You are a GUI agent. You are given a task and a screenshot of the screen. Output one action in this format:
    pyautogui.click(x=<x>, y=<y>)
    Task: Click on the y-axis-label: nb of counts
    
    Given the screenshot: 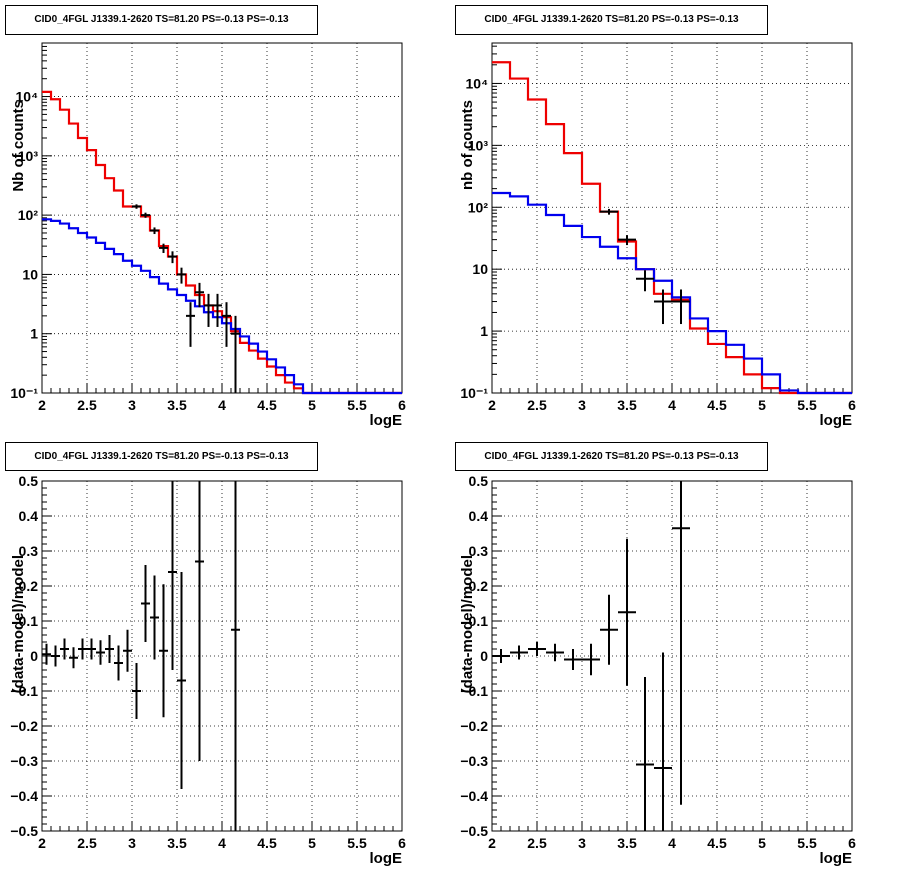 What is the action you would take?
    pyautogui.click(x=467, y=145)
    